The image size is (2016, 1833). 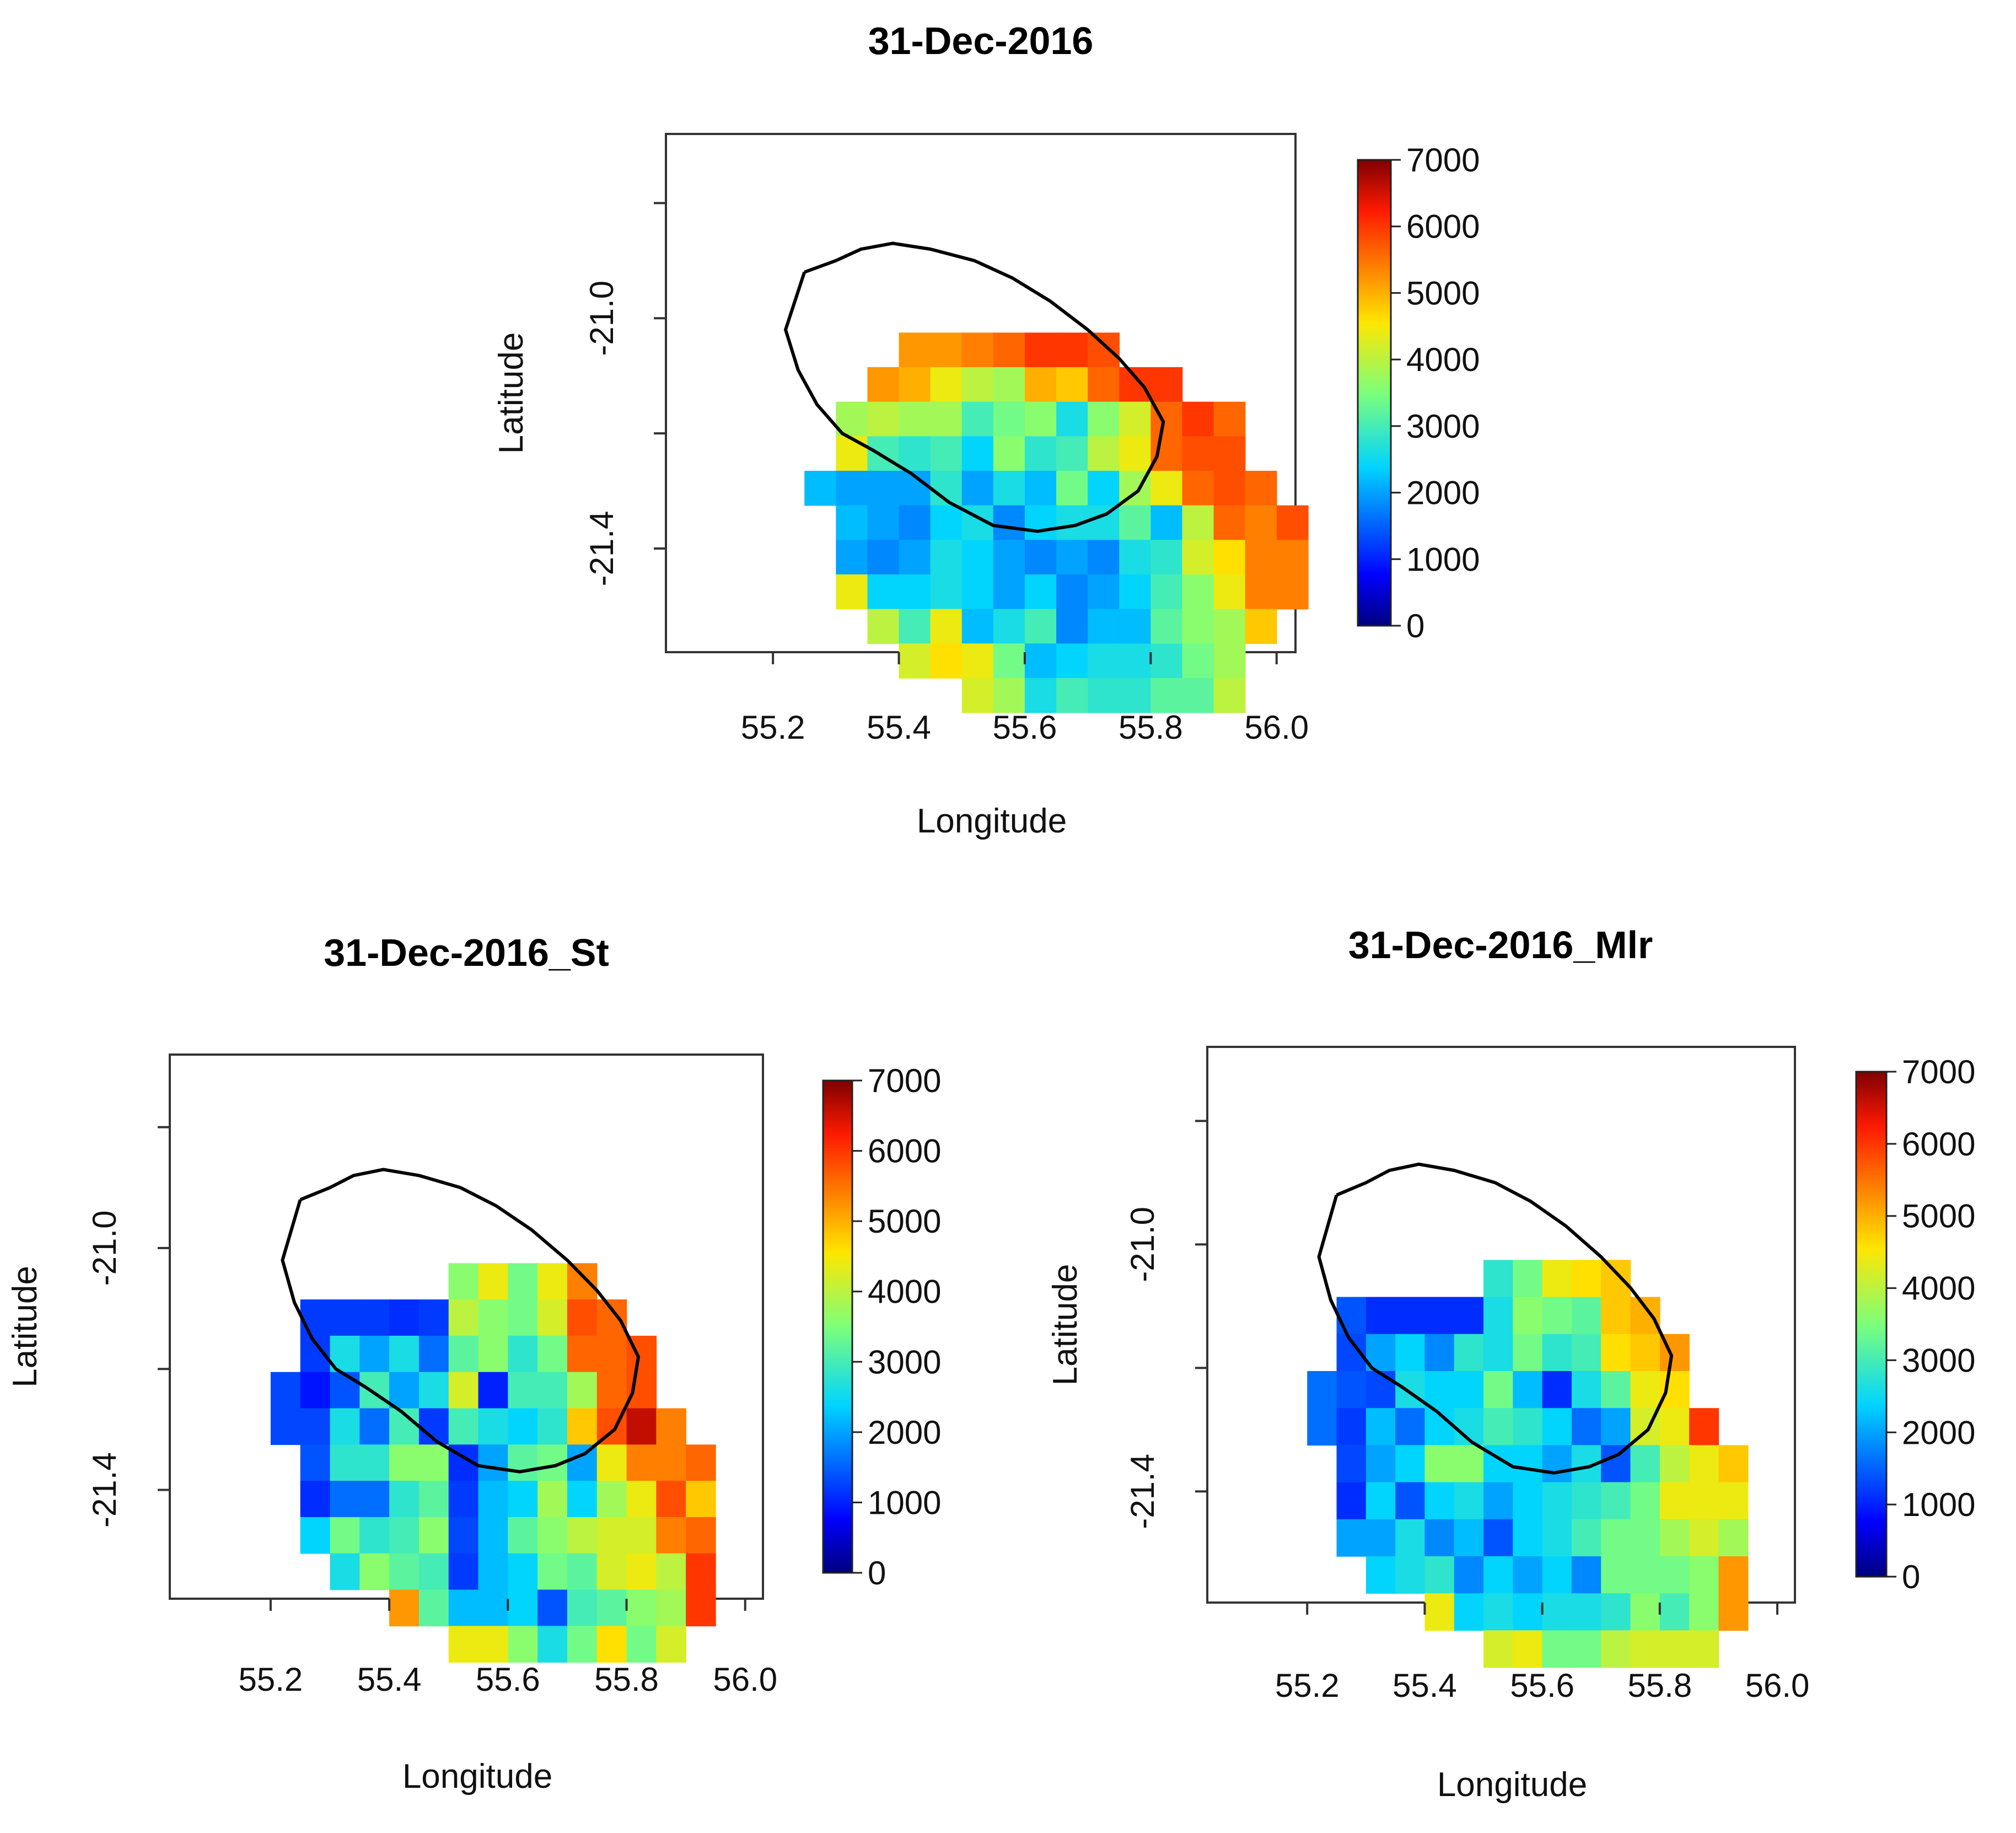 I want to click on colorbar, so click(x=1872, y=1324).